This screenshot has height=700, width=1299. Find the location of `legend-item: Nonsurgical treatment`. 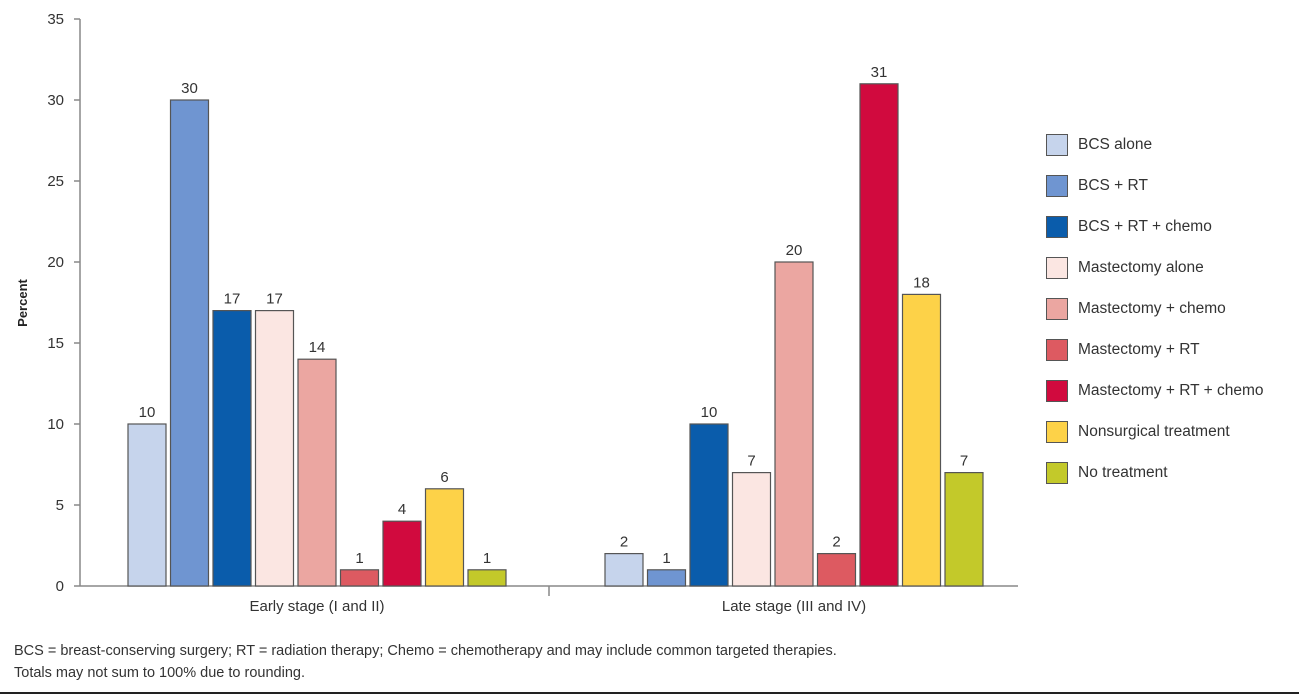

legend-item: Nonsurgical treatment is located at coordinates (1155, 431).